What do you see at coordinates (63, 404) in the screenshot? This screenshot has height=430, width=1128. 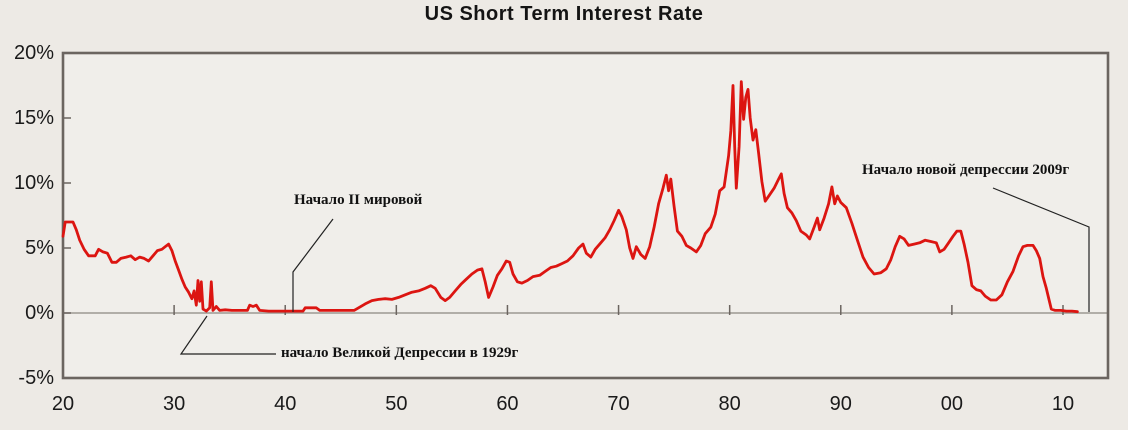 I see `x-axis-label: 20` at bounding box center [63, 404].